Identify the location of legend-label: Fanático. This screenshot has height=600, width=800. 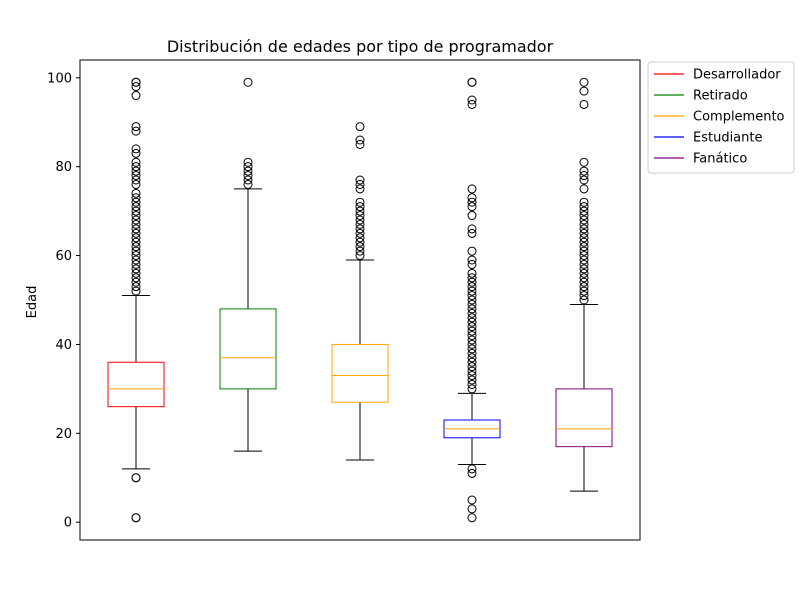
(720, 159).